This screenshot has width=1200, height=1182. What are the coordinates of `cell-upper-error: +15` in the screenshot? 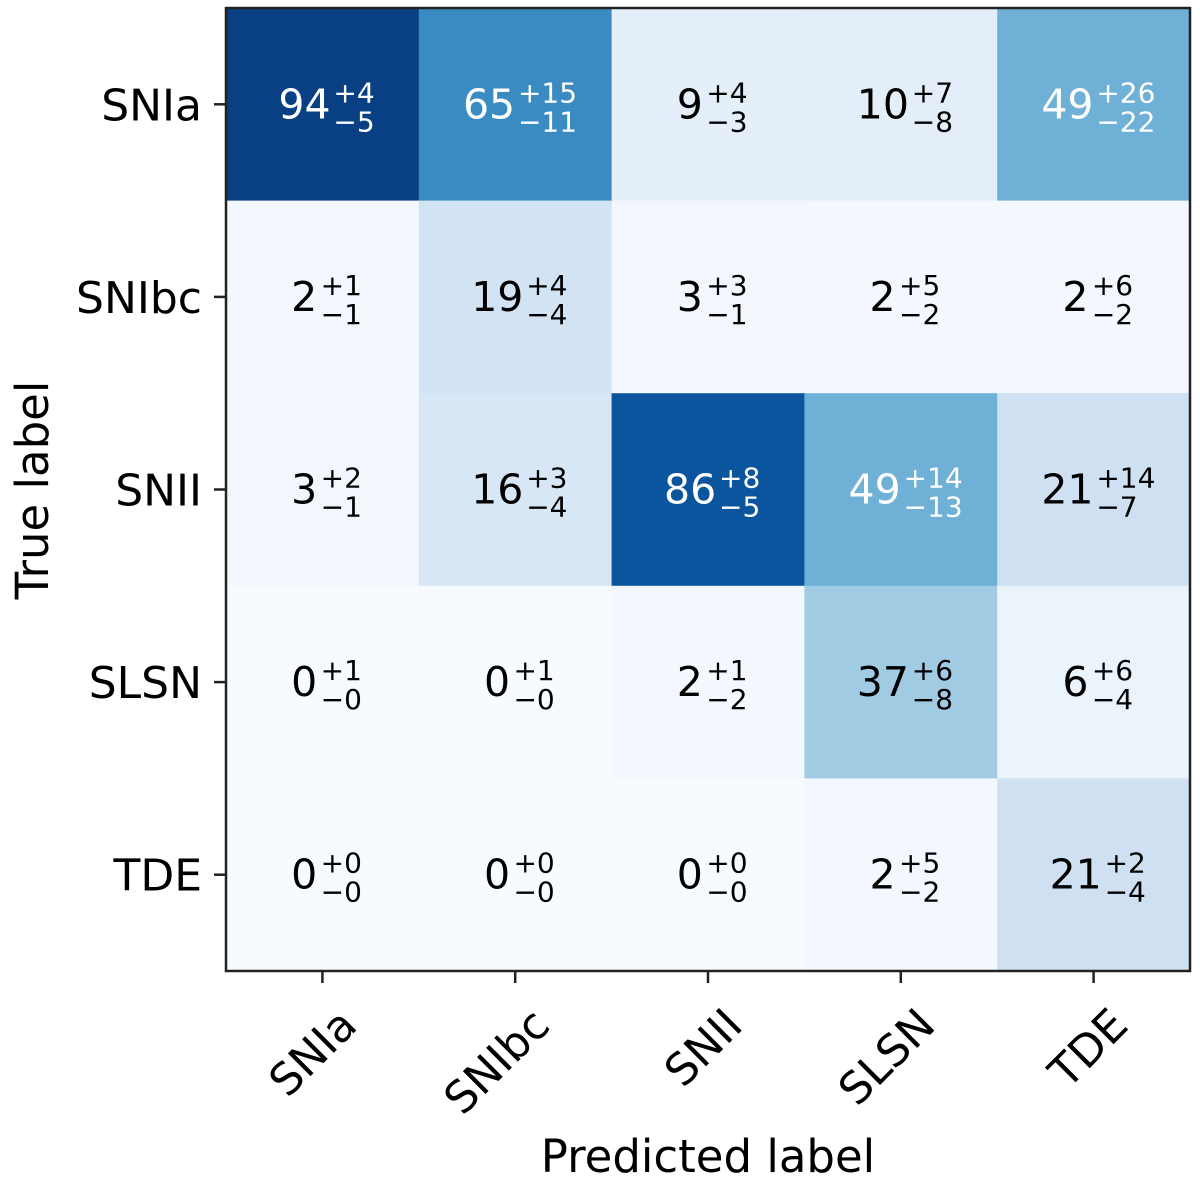 It's located at (547, 92).